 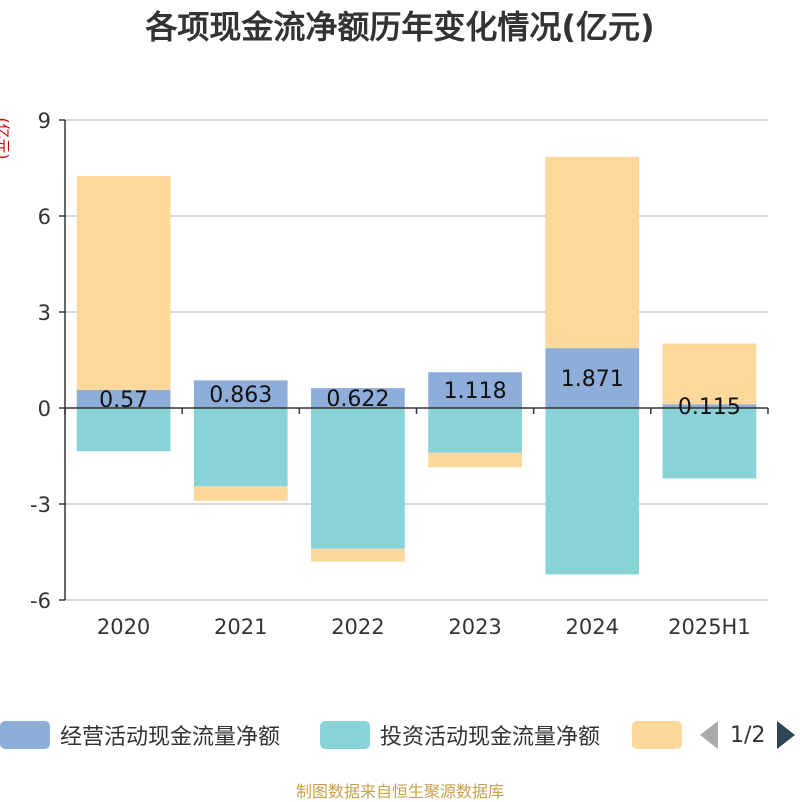 I want to click on legend-label-operating: 经营活动现金流量净额, so click(x=170, y=737).